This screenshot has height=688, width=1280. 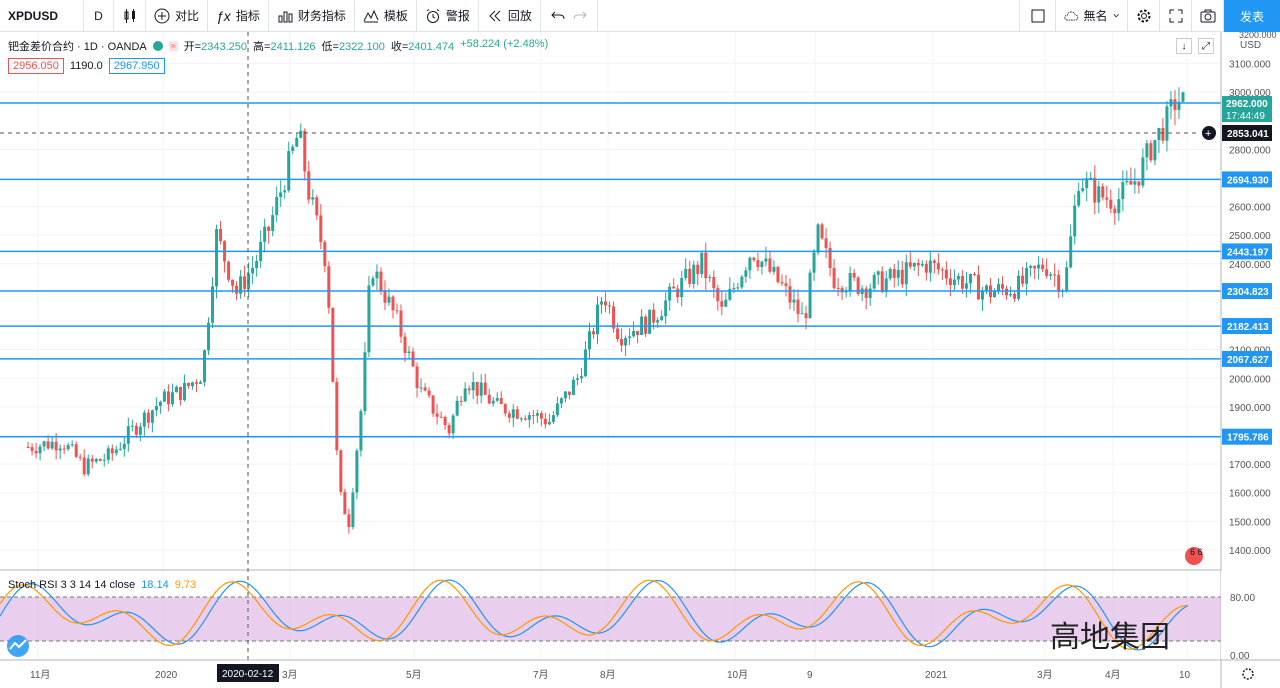 I want to click on publish-button: 发表, so click(x=1252, y=16).